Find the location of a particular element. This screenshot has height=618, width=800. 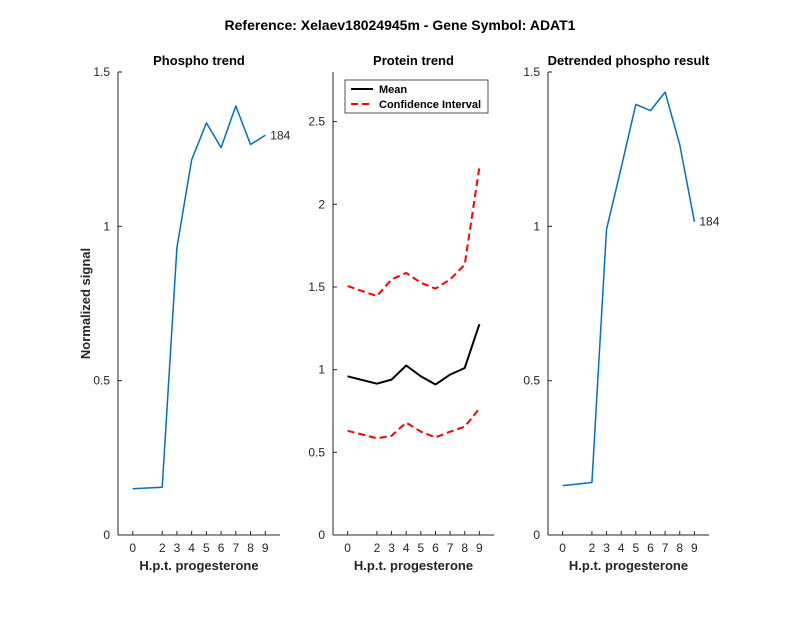

y-tick-label: 2 is located at coordinates (321, 204).